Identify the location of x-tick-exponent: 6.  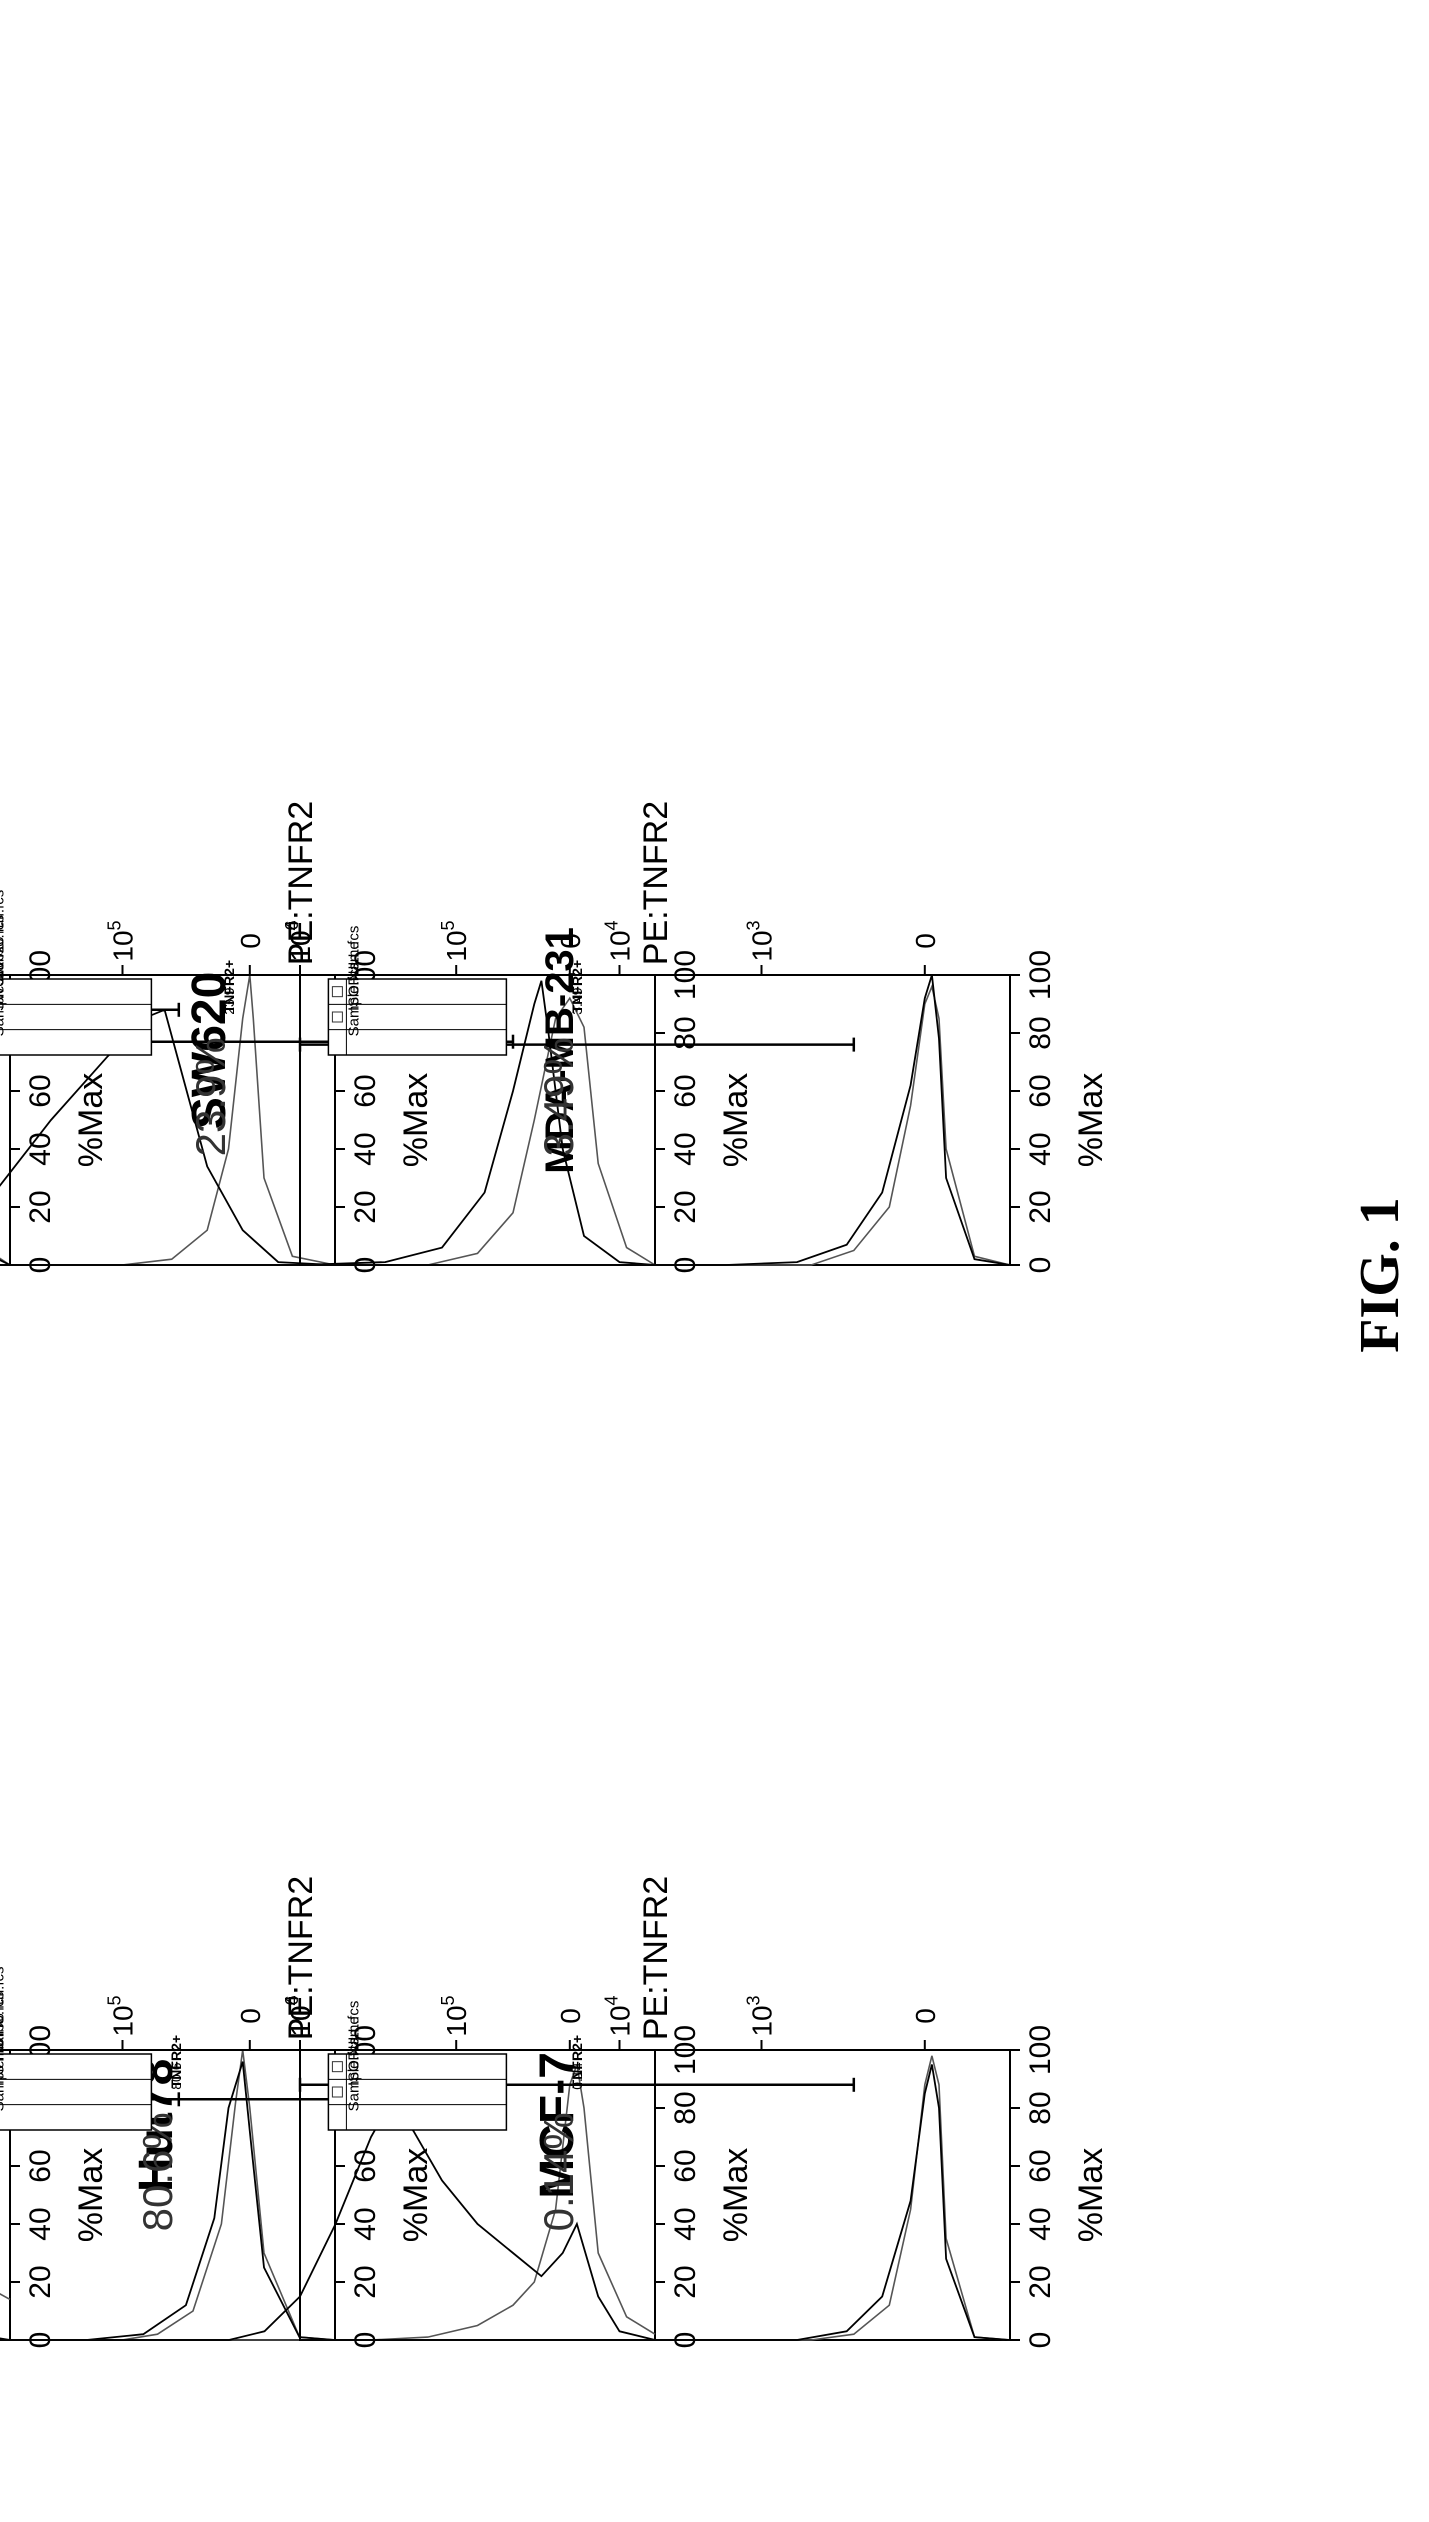
(292, 925).